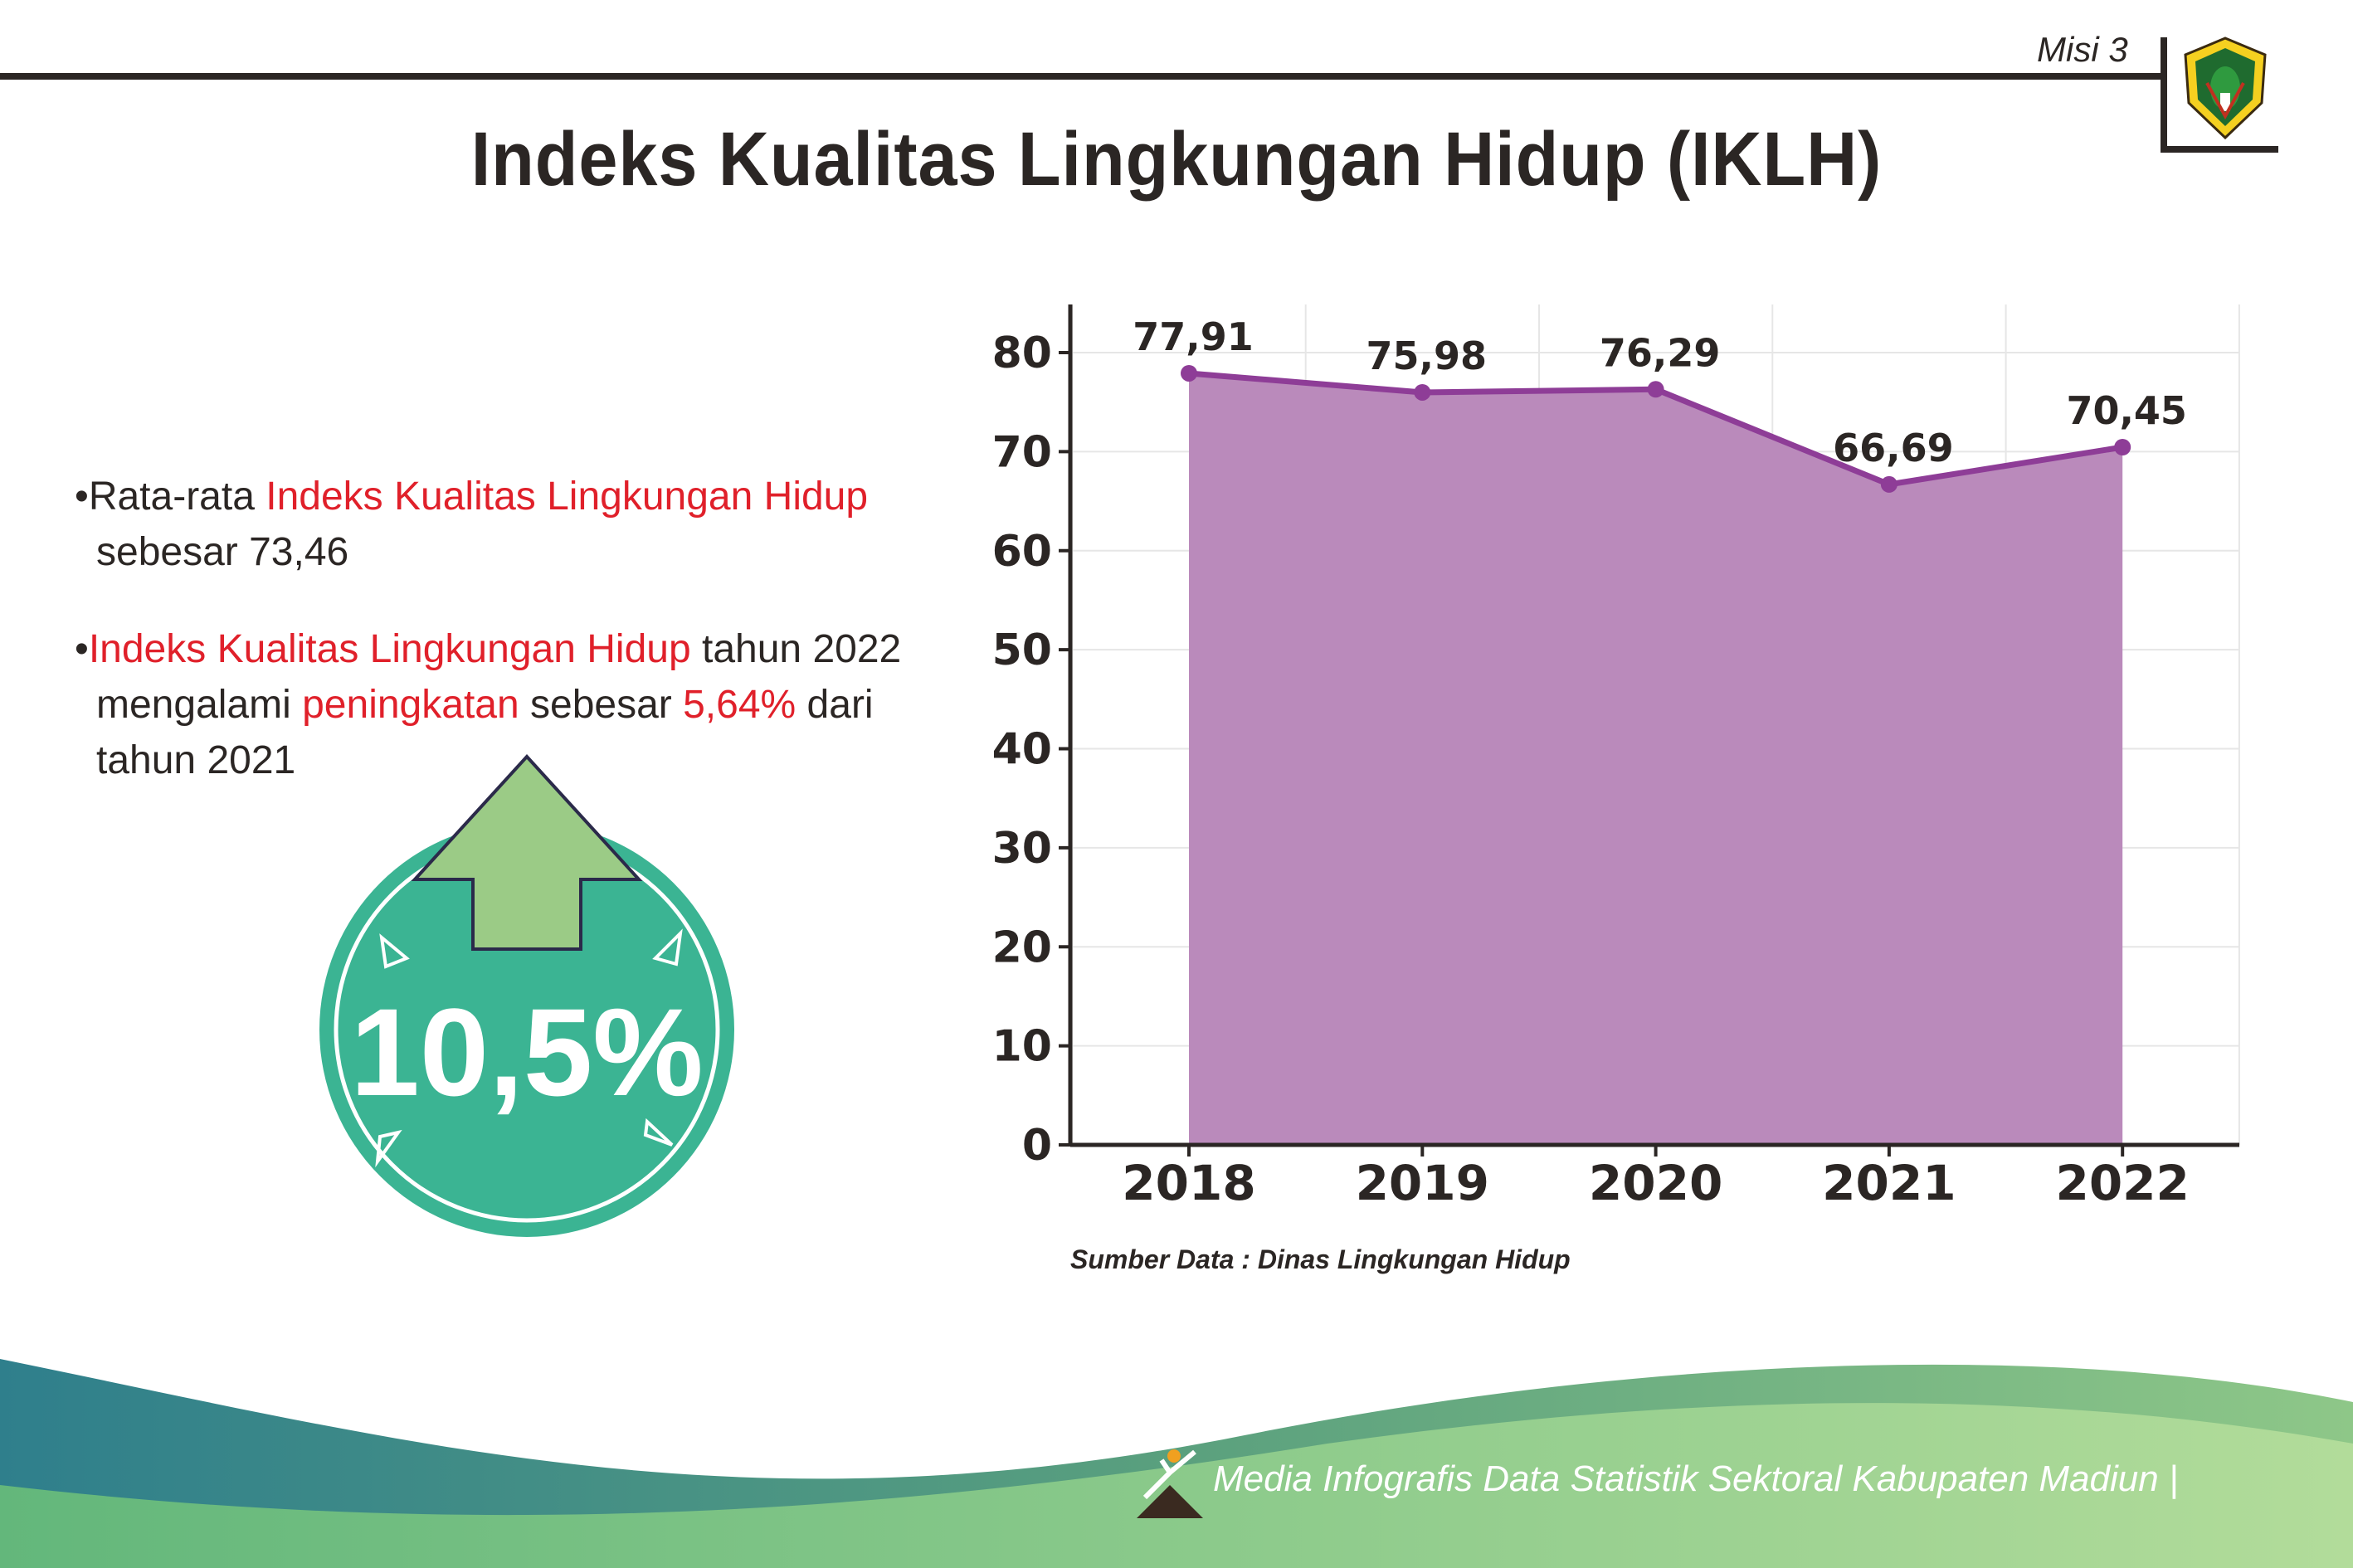 The width and height of the screenshot is (2353, 1568). I want to click on y-tick-label: 70, so click(1022, 452).